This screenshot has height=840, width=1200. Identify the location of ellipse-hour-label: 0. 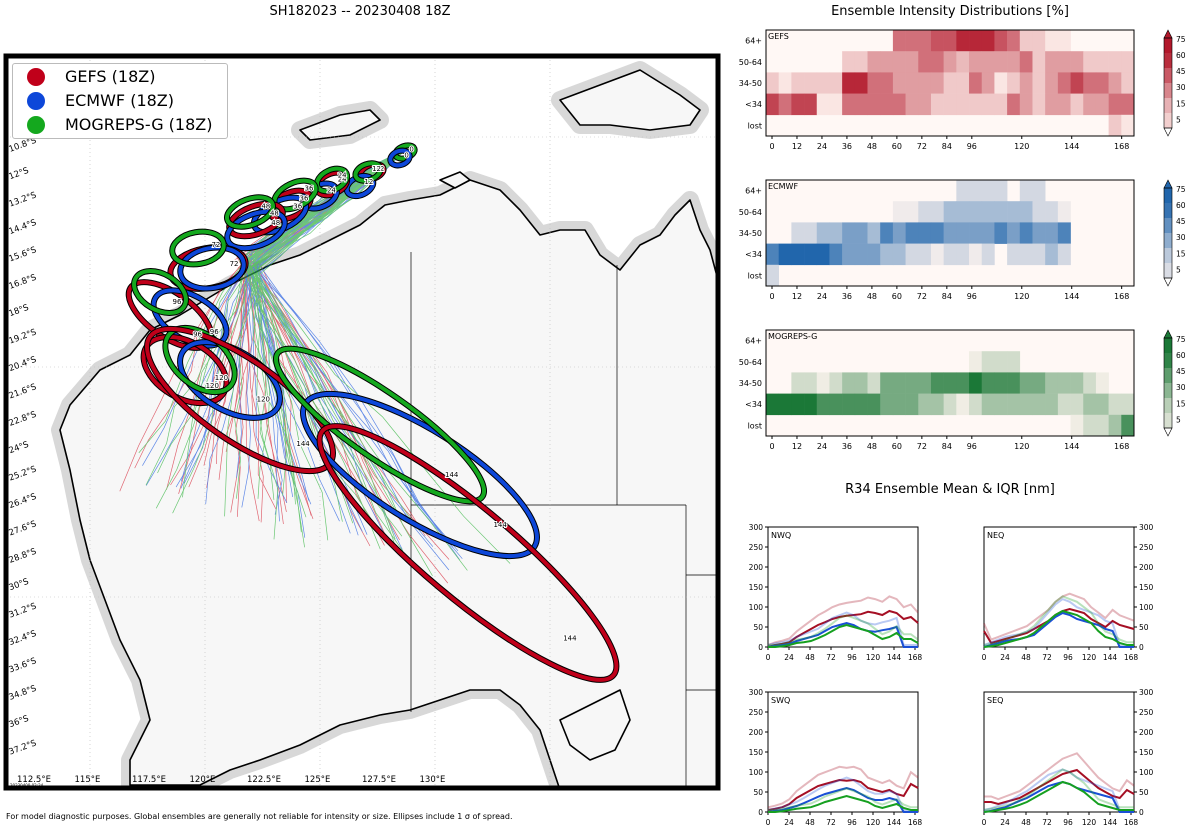
(406, 156).